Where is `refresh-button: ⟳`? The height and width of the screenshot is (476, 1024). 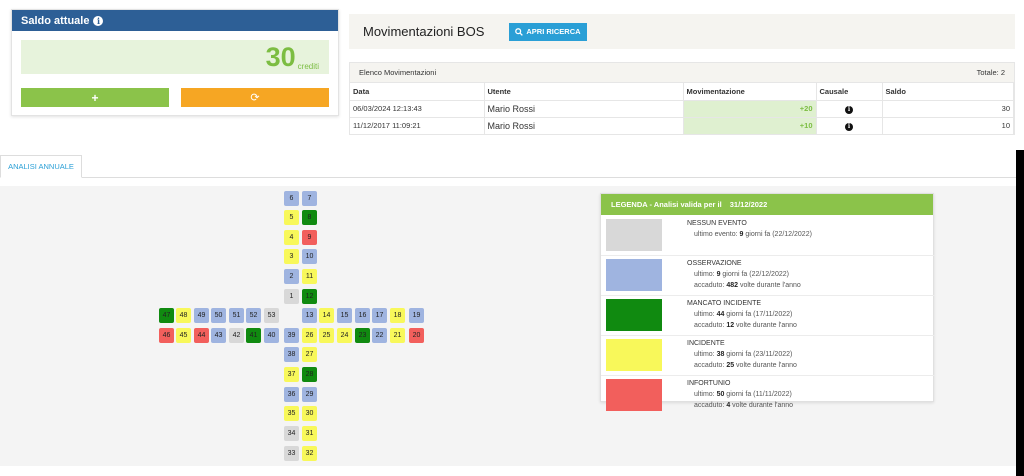
refresh-button: ⟳ is located at coordinates (255, 97).